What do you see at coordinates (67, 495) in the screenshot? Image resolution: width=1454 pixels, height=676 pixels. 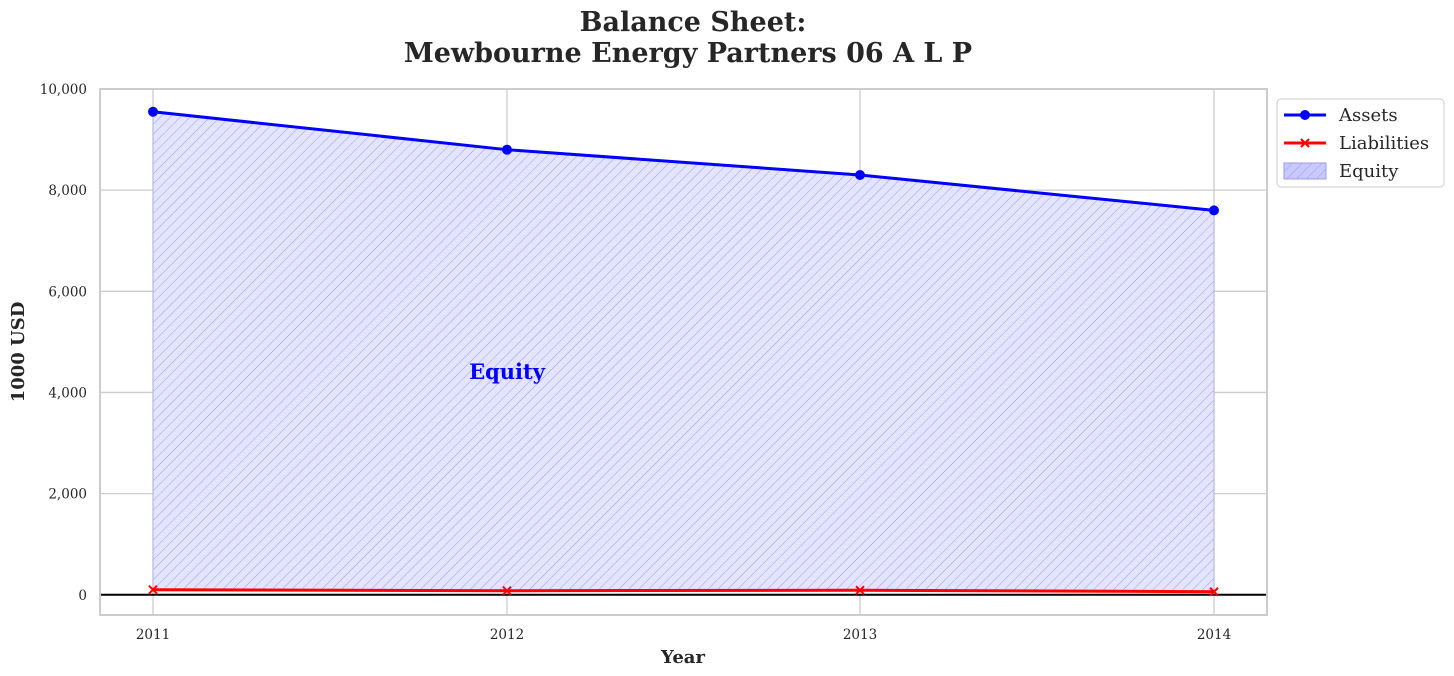 I see `y-tick-label: 2,000` at bounding box center [67, 495].